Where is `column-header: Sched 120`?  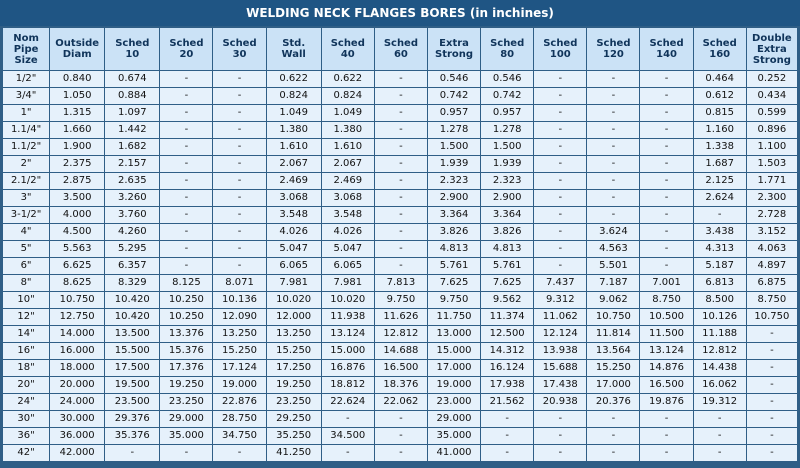 column-header: Sched 120 is located at coordinates (613, 49).